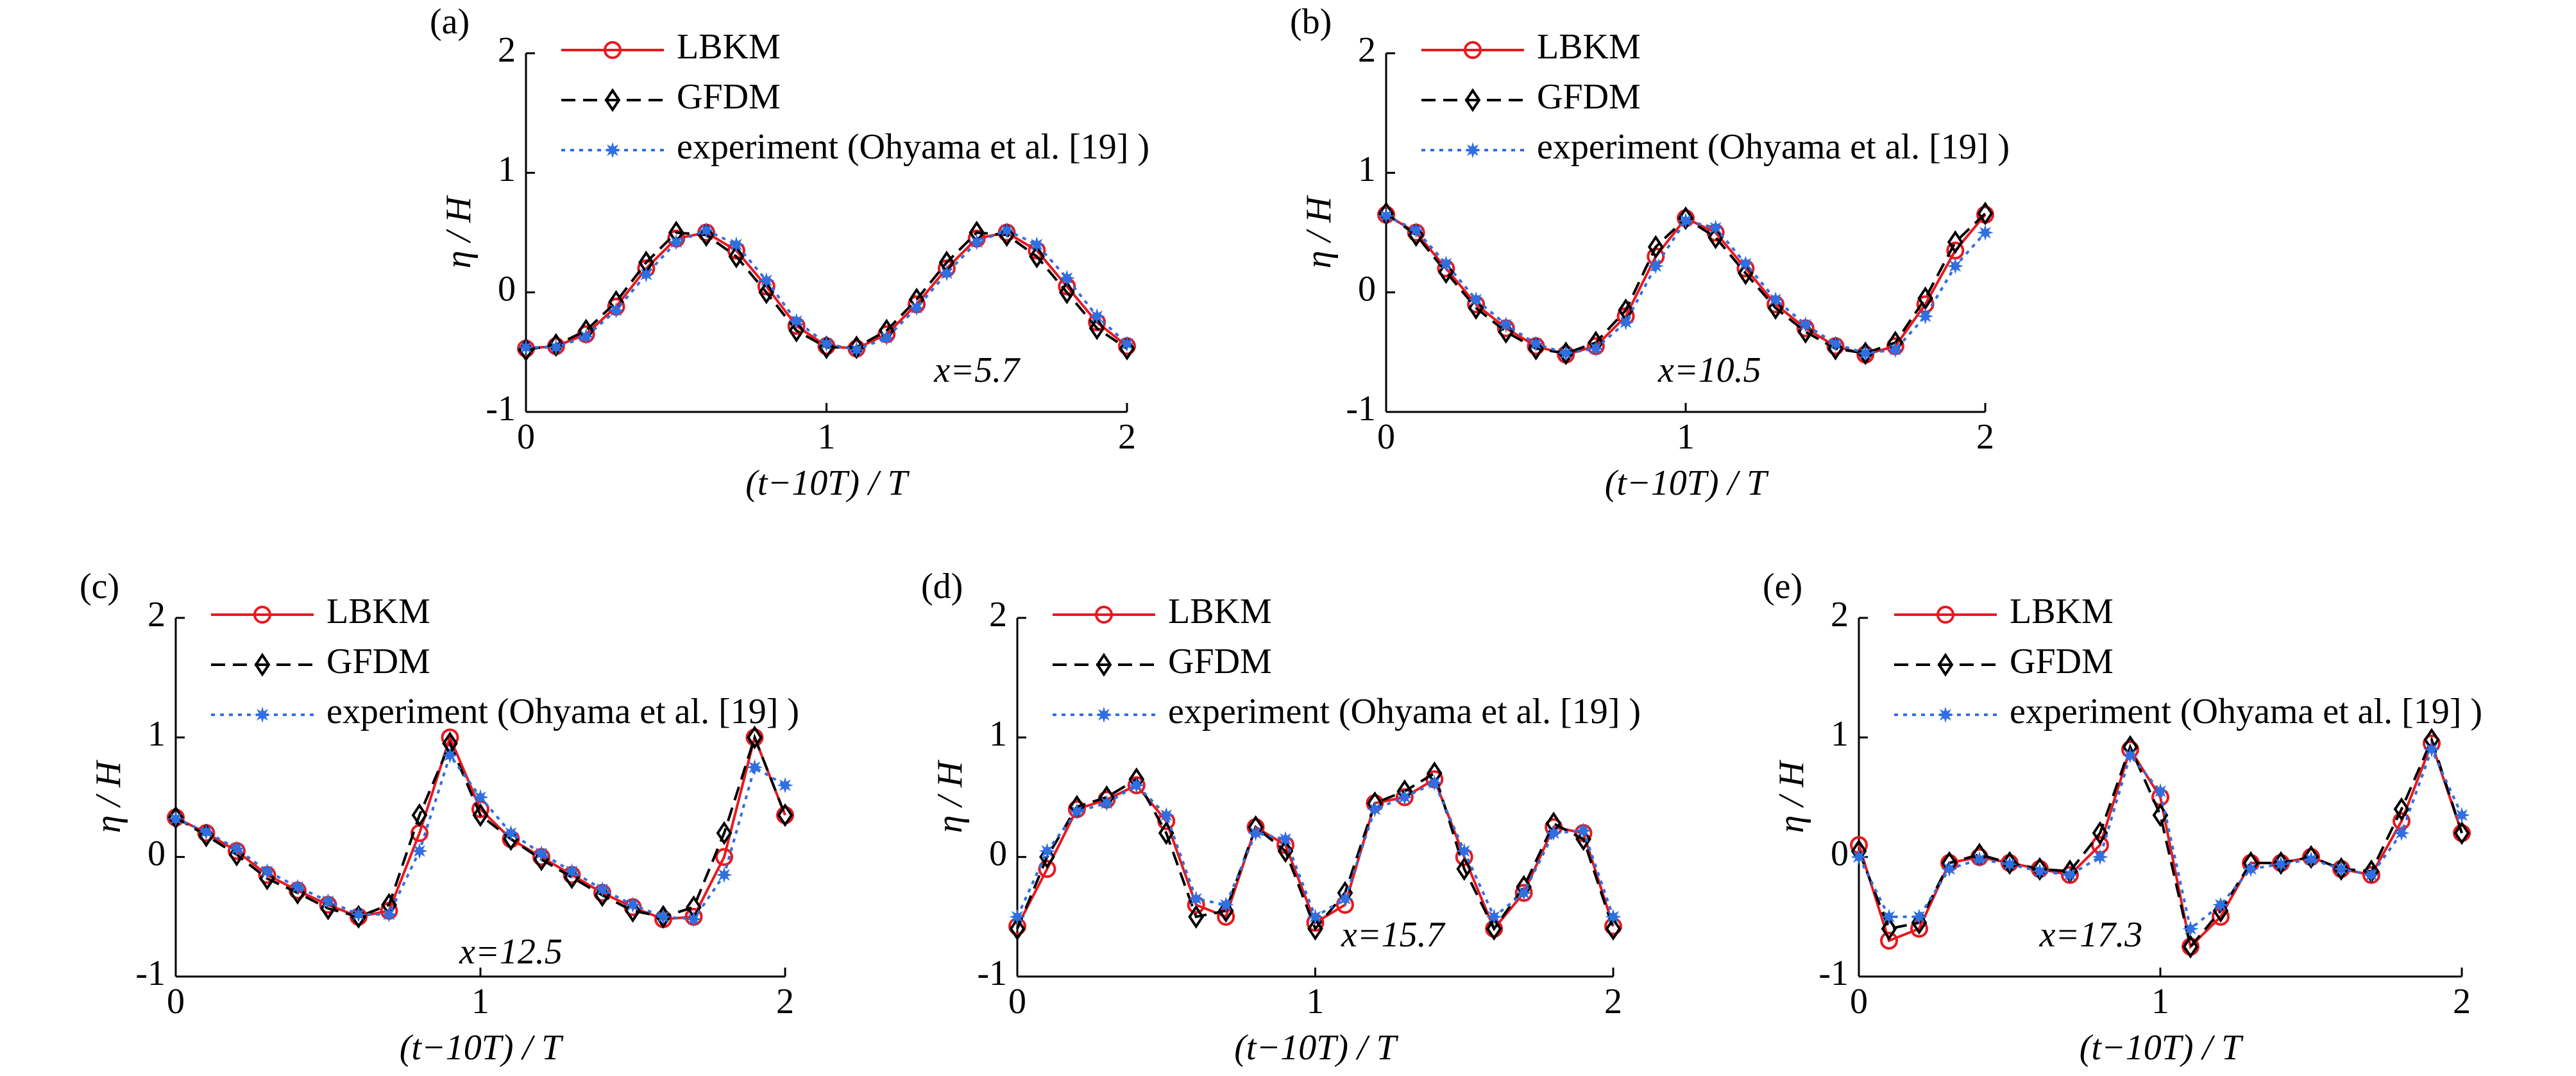 The image size is (2576, 1076). I want to click on x-axis-label: (t−10T) / T, so click(1687, 483).